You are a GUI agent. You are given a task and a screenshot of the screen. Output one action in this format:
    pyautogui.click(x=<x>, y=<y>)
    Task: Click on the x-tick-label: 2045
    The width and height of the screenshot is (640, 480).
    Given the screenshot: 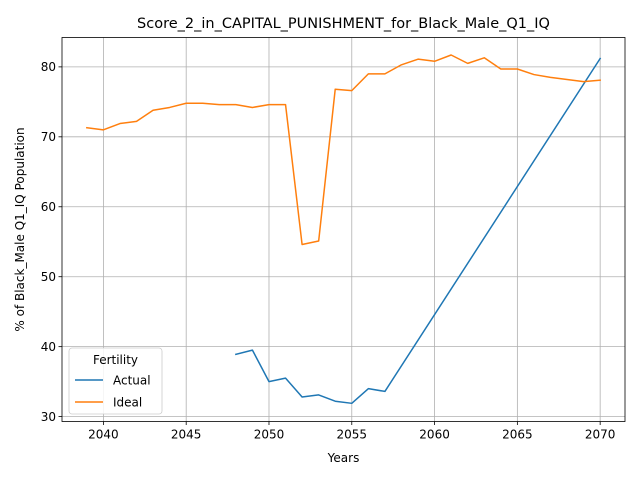 What is the action you would take?
    pyautogui.click(x=186, y=435)
    